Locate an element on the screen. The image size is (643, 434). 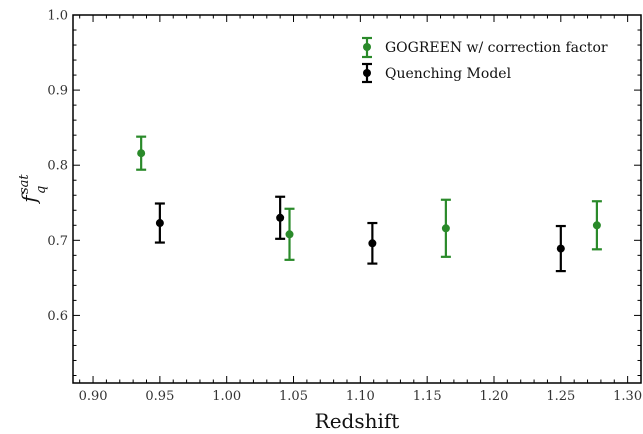
x-tick-label: 1.15 is located at coordinates (427, 396).